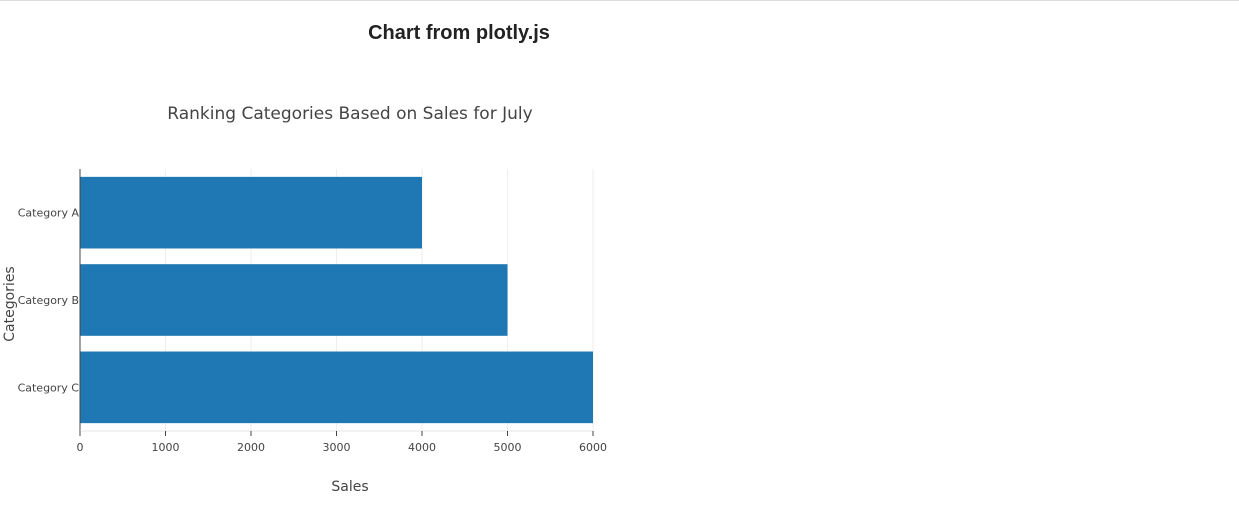 This screenshot has width=1239, height=524. I want to click on x-tick-label: 0, so click(80, 447).